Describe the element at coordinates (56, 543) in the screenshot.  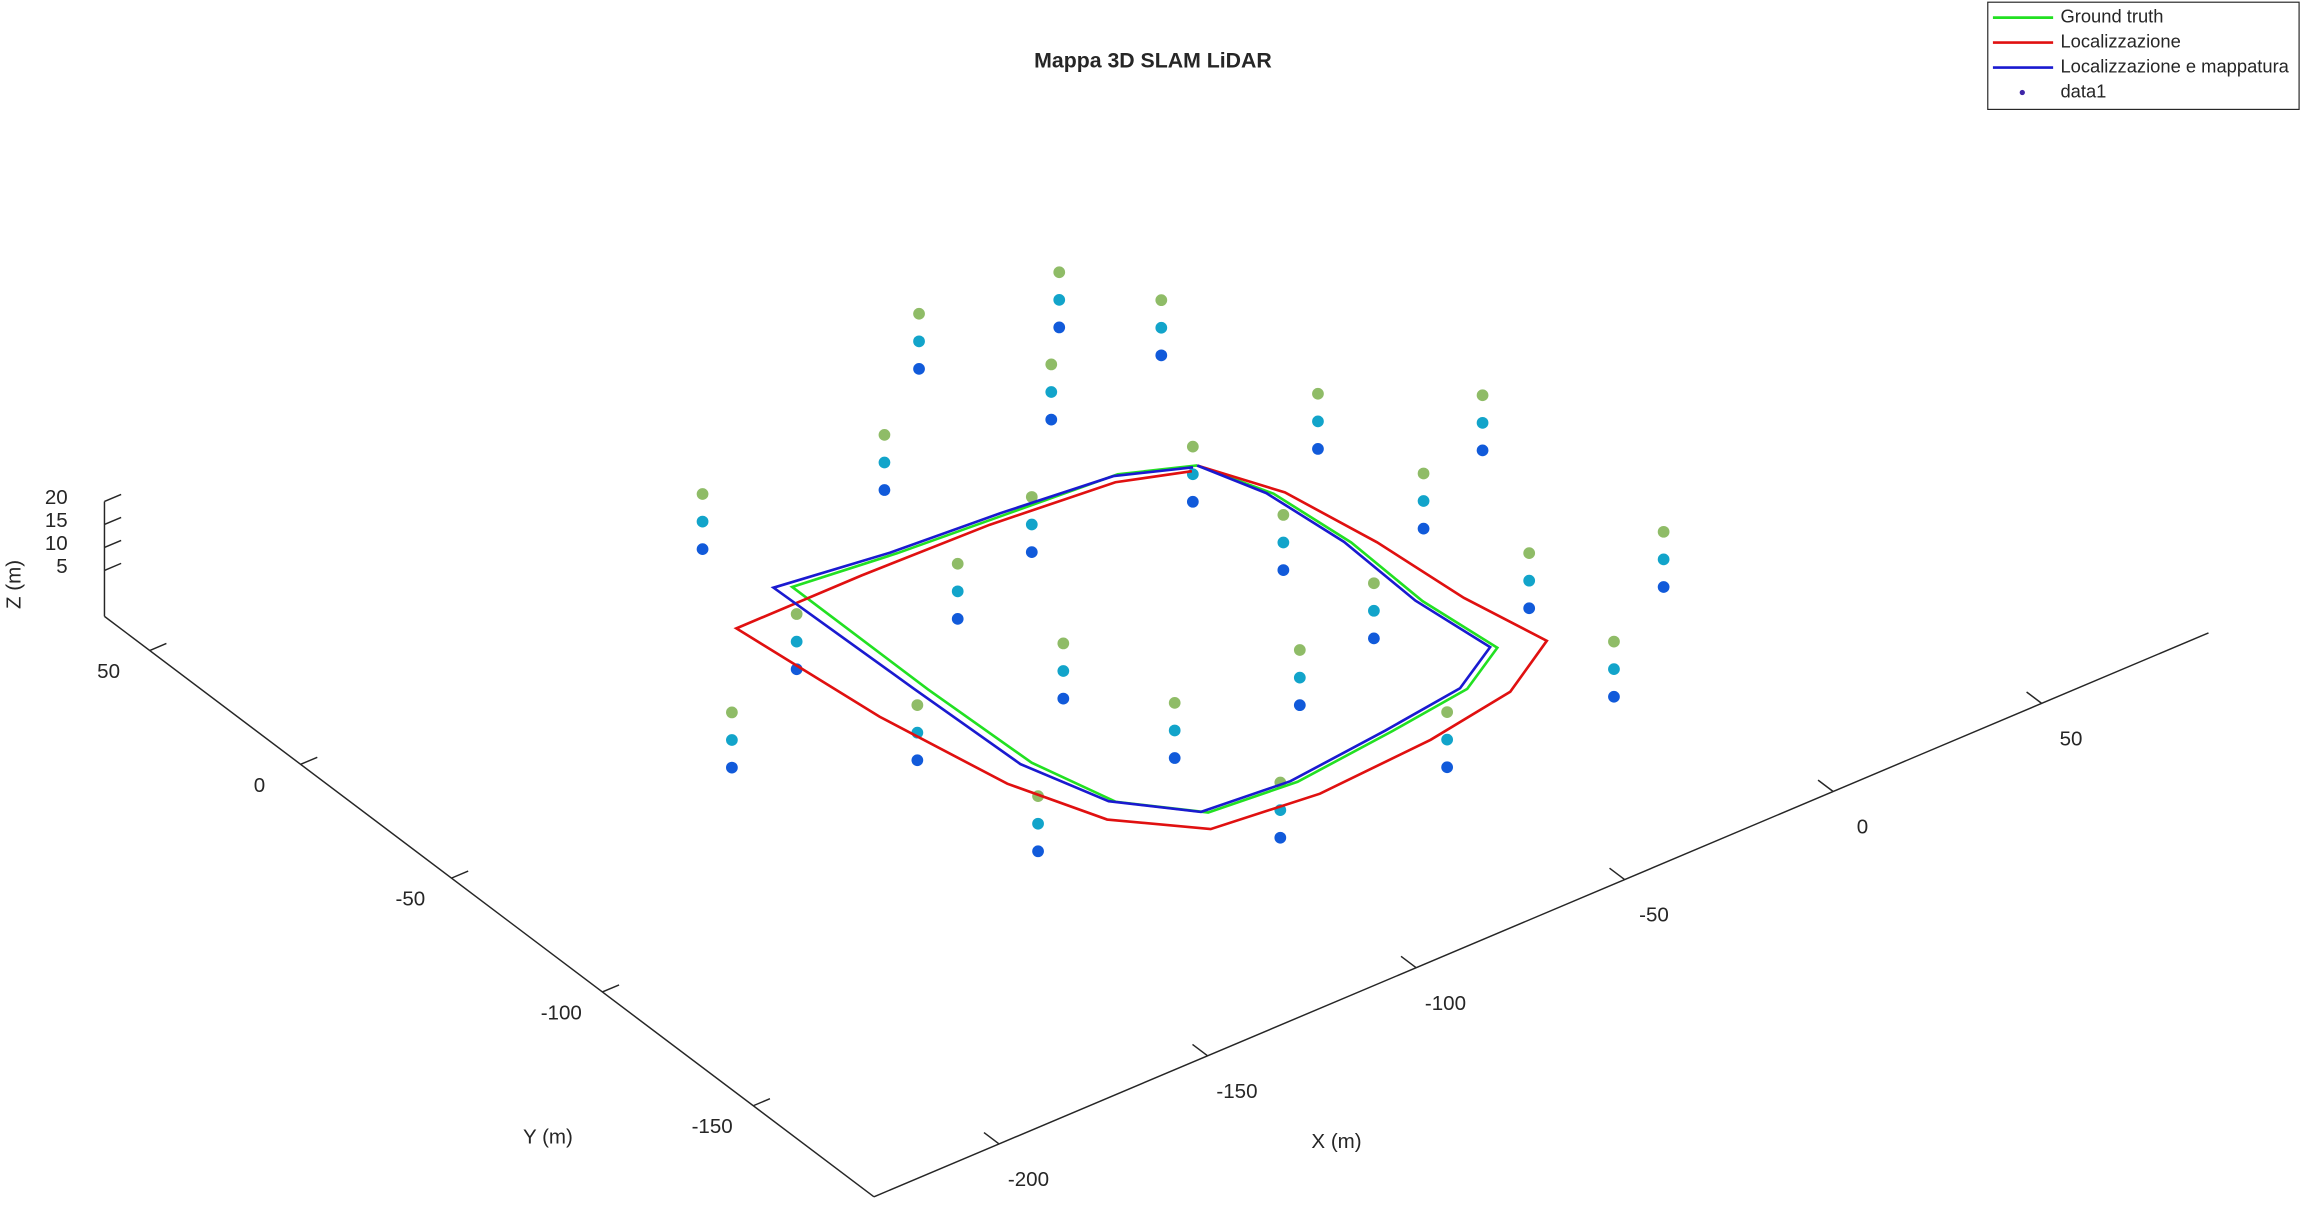
I see `z-tick-label: 10` at that location.